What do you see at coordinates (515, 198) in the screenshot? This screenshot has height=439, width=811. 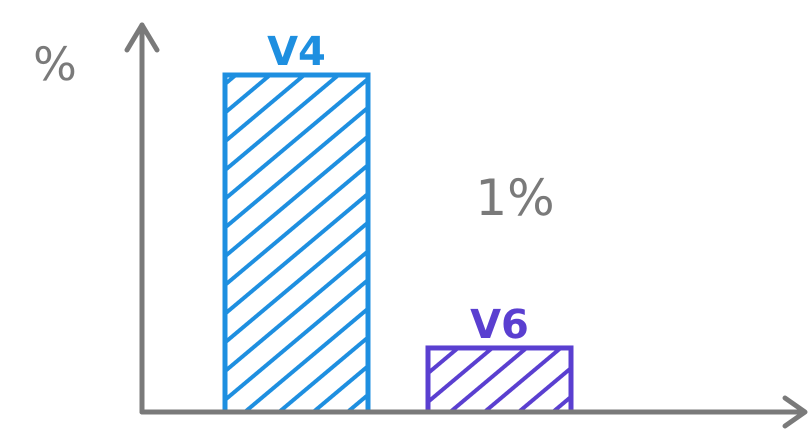 I see `annotation: 1%` at bounding box center [515, 198].